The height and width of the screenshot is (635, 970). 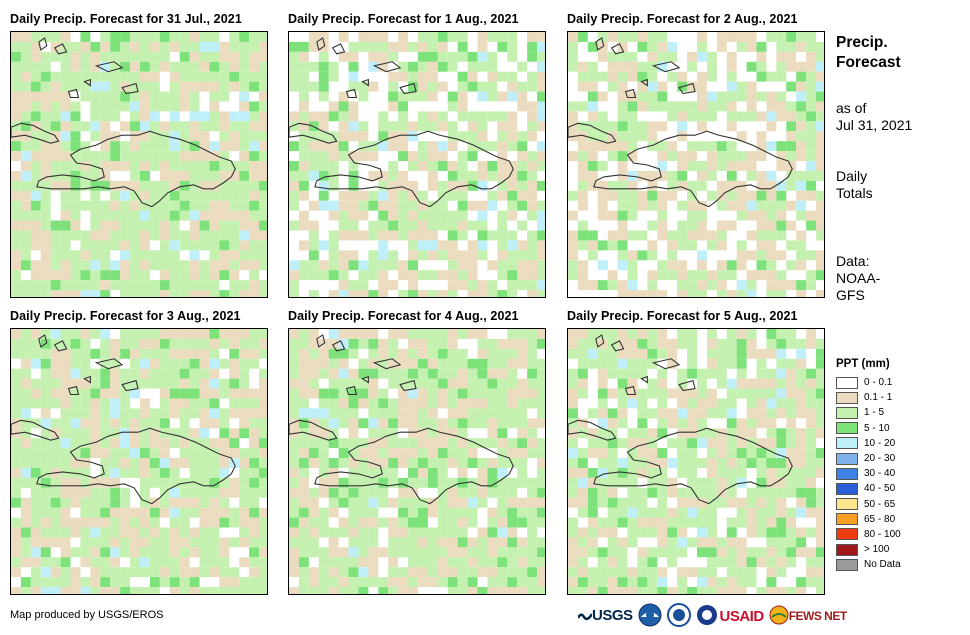 What do you see at coordinates (682, 316) in the screenshot?
I see `panel-title-6: Daily Precip. Forecast for 5 Aug., 2021` at bounding box center [682, 316].